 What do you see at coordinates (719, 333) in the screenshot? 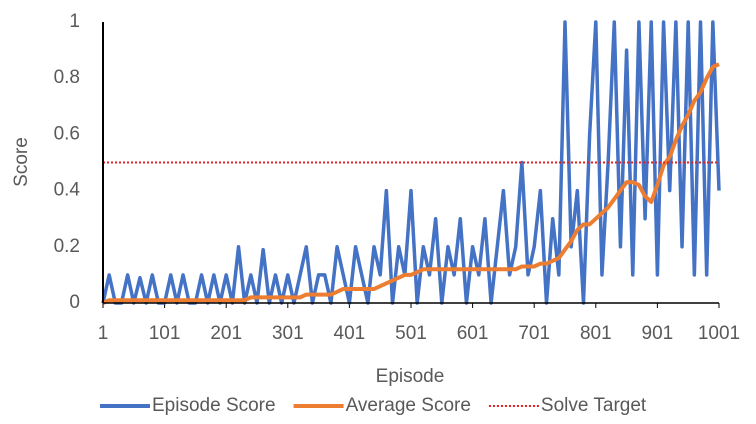
I see `x-tick-label: 1001` at bounding box center [719, 333].